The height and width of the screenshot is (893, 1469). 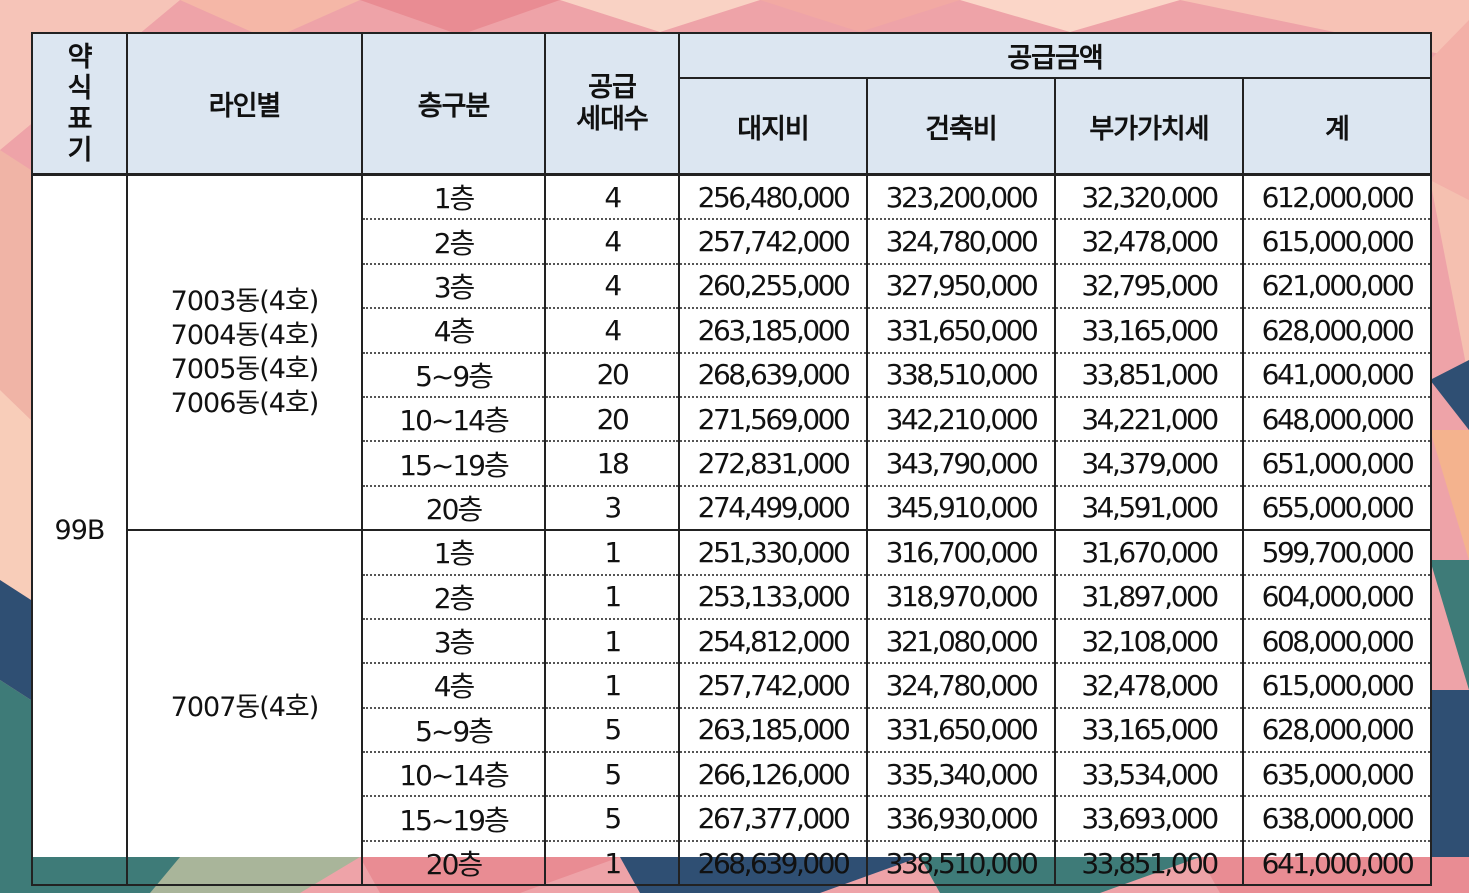 I want to click on building-cost-cell: 331,650,000, so click(x=961, y=331).